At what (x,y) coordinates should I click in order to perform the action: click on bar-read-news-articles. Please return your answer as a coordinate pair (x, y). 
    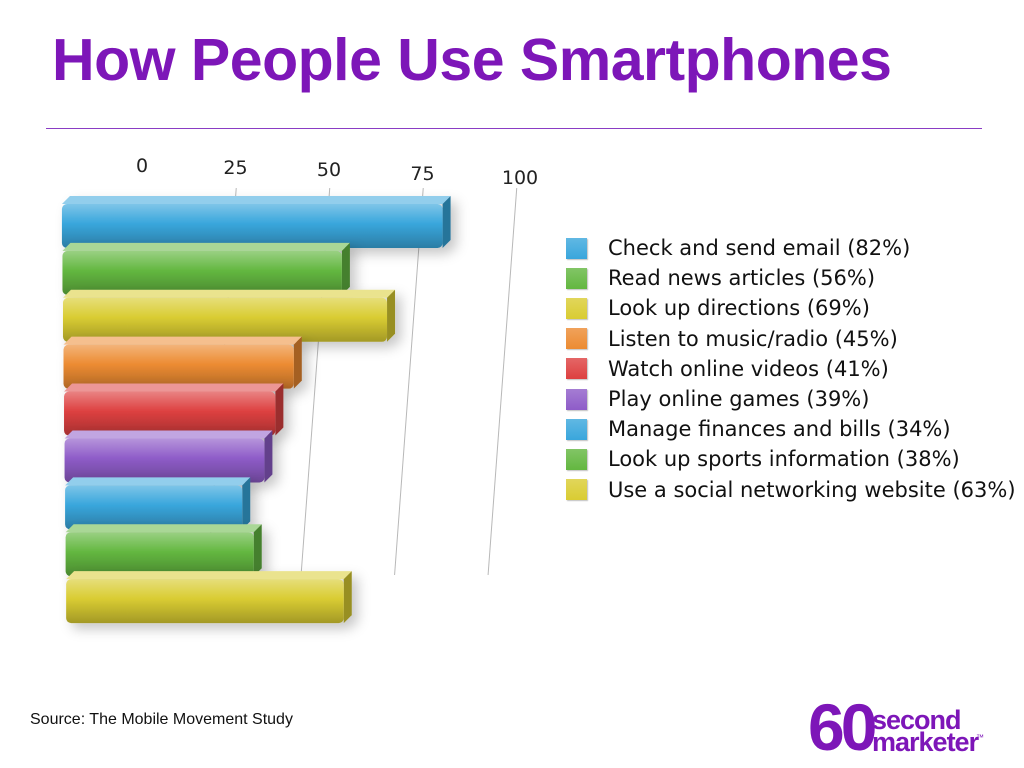
    Looking at the image, I should click on (206, 268).